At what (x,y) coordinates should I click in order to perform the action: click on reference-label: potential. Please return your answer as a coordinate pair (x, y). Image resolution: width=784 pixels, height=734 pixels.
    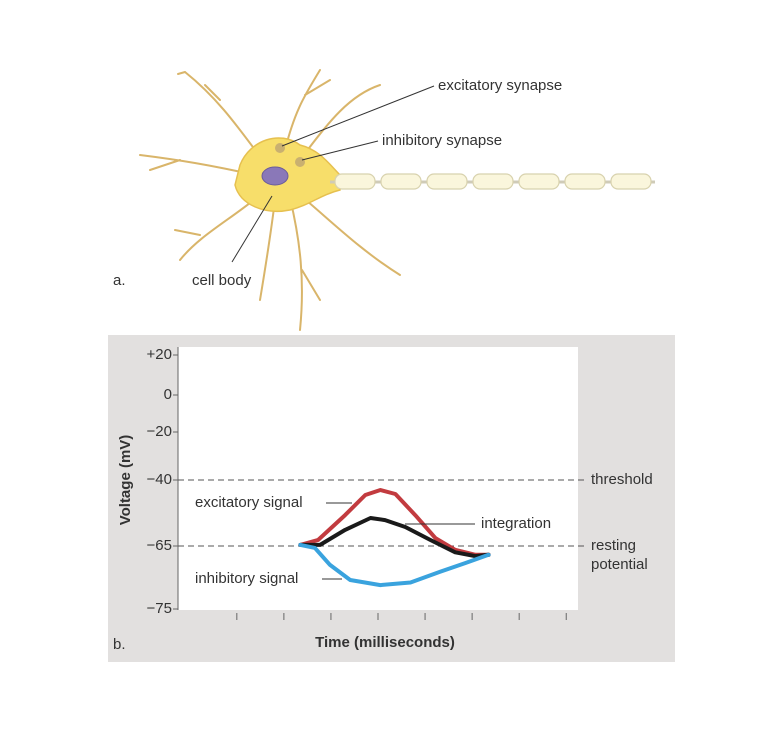
    Looking at the image, I should click on (619, 564).